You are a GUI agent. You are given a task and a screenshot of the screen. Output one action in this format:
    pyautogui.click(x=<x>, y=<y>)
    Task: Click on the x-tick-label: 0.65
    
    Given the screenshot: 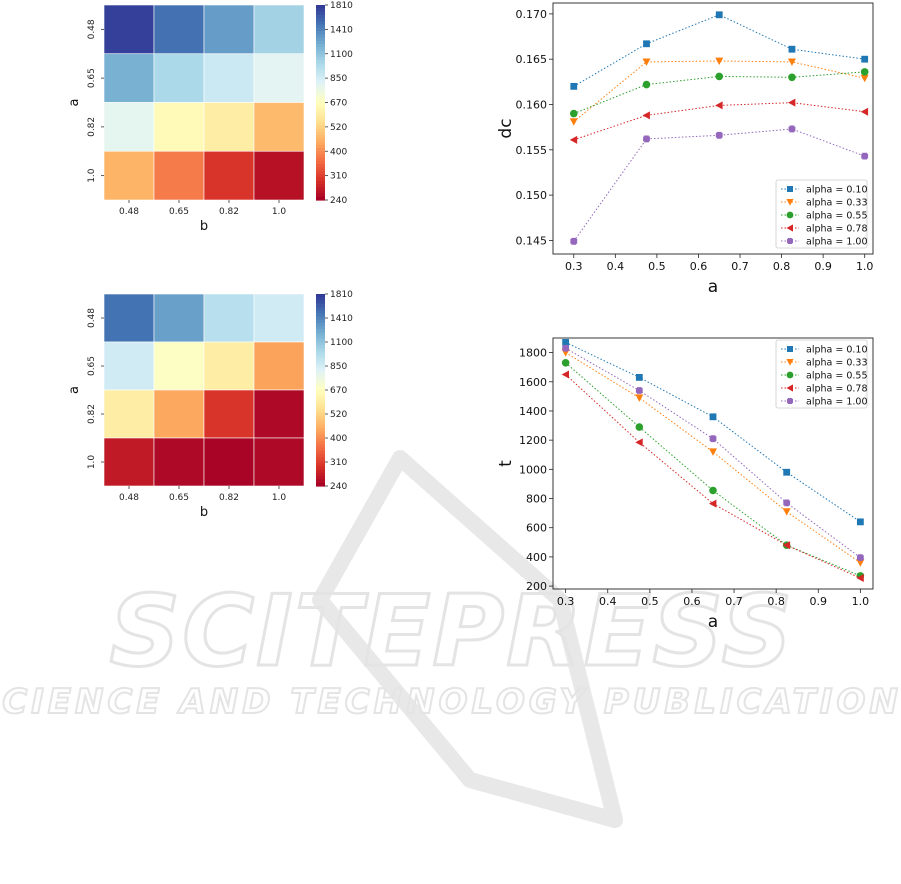 What is the action you would take?
    pyautogui.click(x=179, y=498)
    